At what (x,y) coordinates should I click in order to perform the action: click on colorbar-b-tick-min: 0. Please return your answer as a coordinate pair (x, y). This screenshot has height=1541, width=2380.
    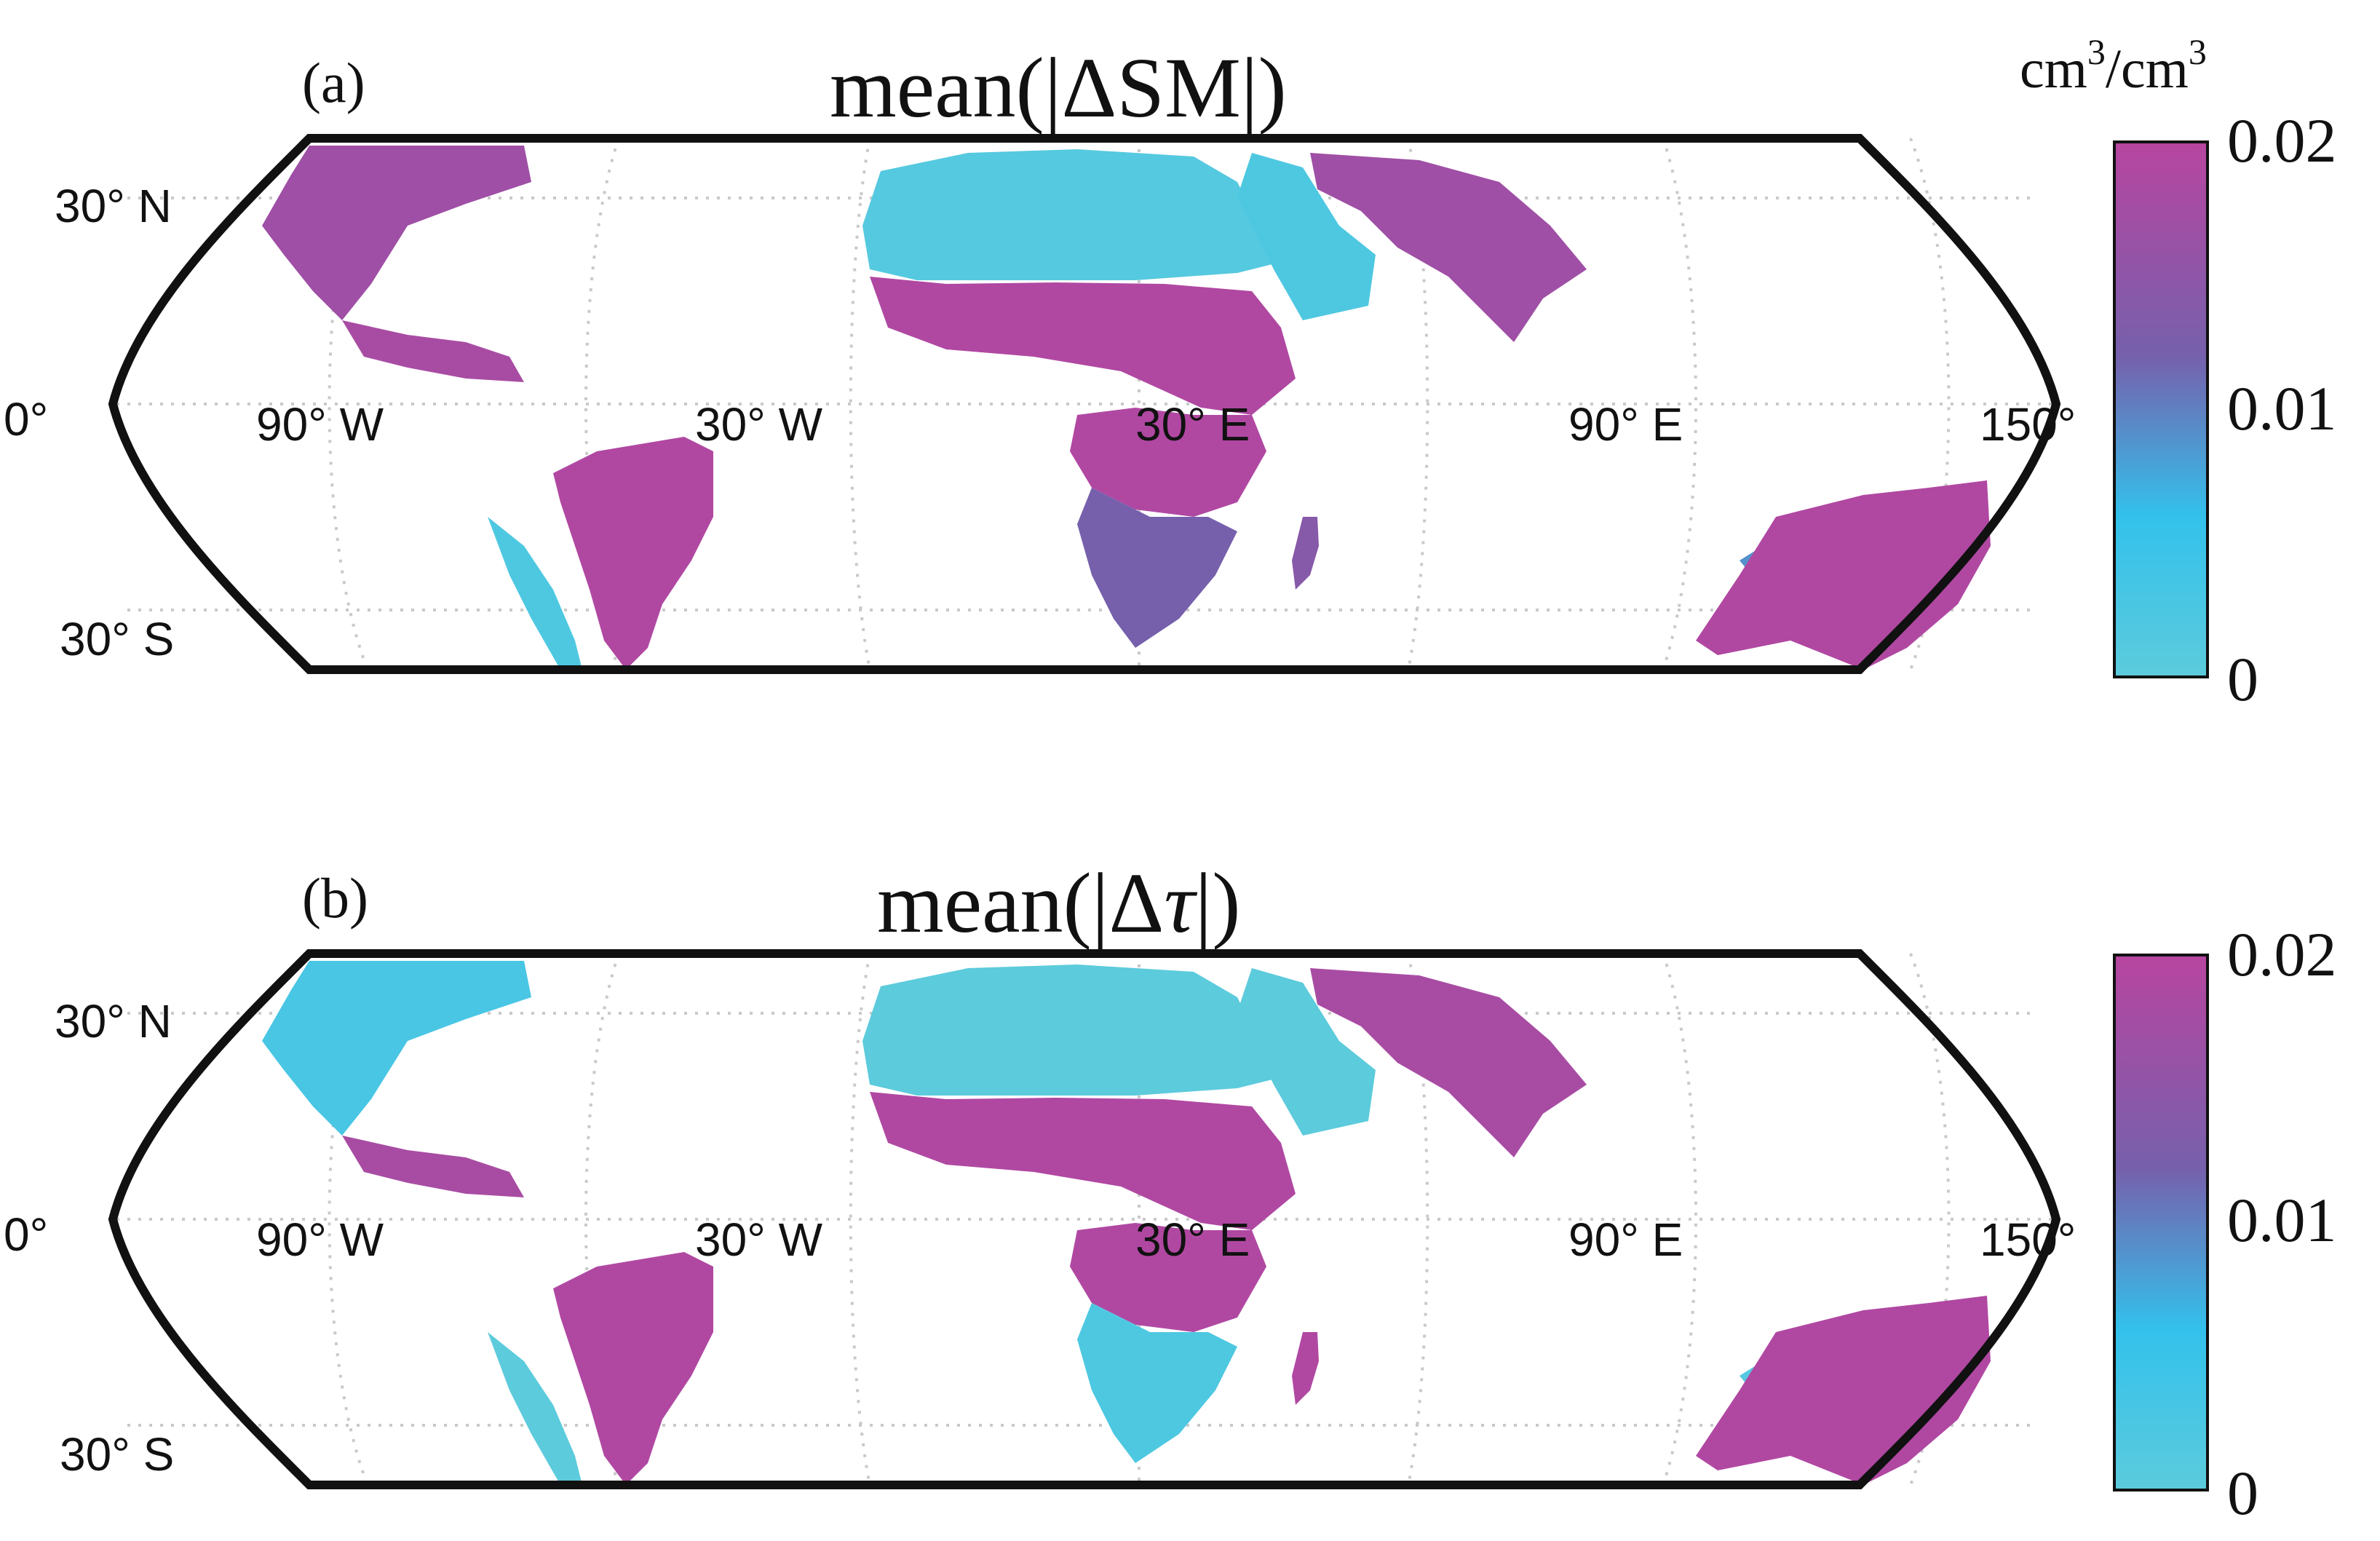
    Looking at the image, I should click on (2242, 1493).